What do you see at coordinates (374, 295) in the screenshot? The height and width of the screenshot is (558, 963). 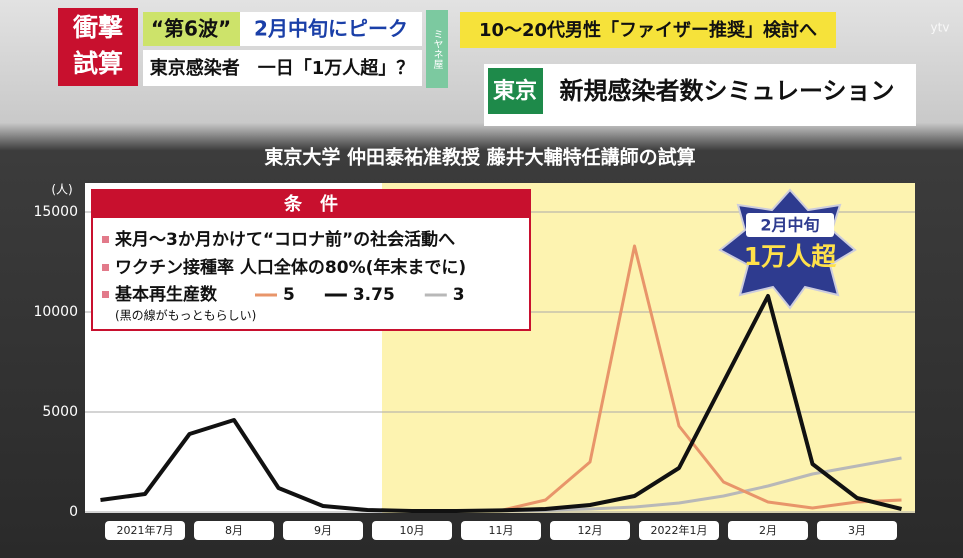 I see `legend-label: 3.75` at bounding box center [374, 295].